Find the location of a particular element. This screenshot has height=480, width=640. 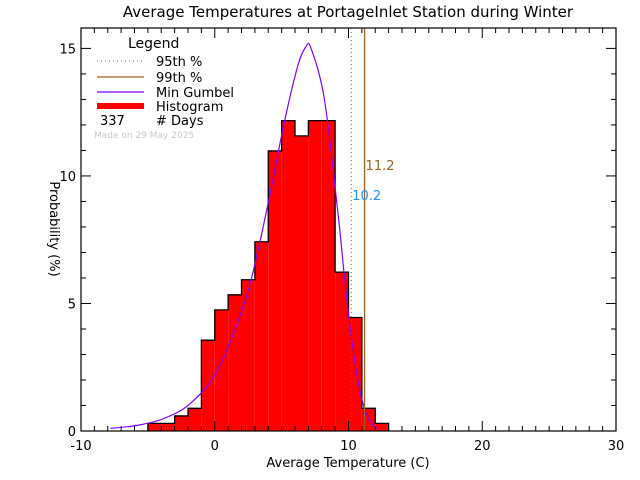

legend-days-label: # Days is located at coordinates (180, 121).